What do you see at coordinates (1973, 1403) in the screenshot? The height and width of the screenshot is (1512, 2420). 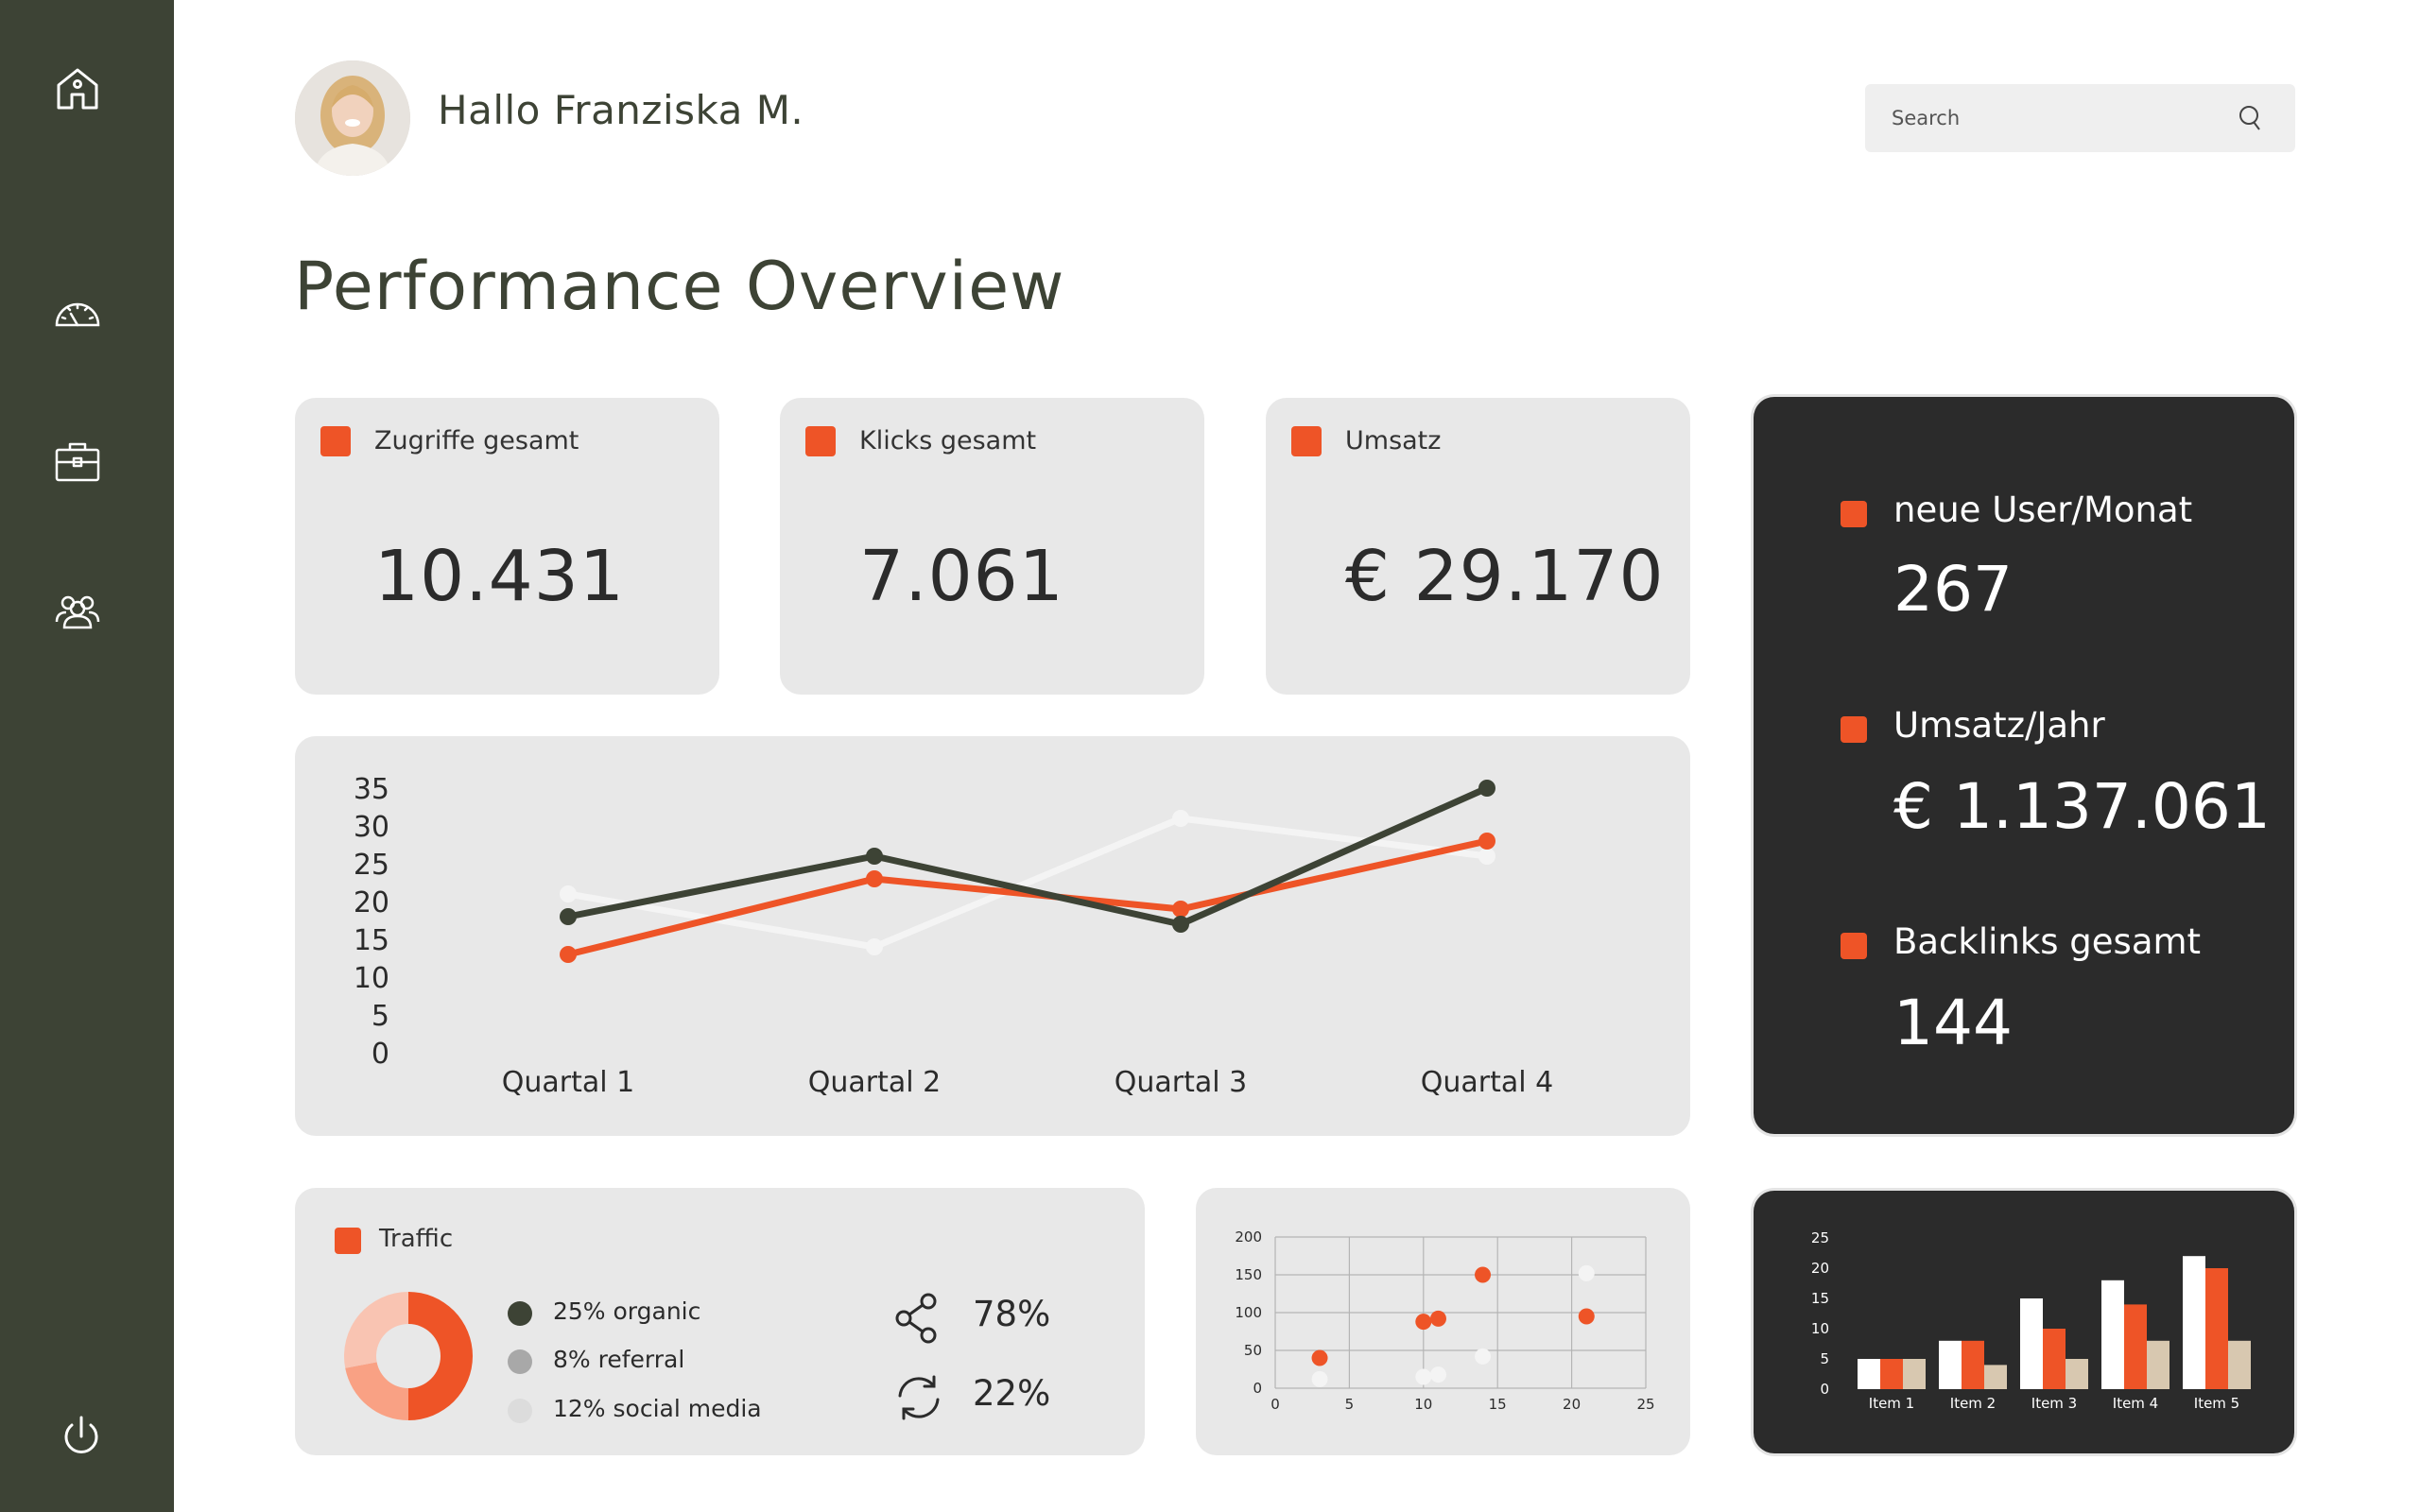 I see `x-tick-label: Item 2` at bounding box center [1973, 1403].